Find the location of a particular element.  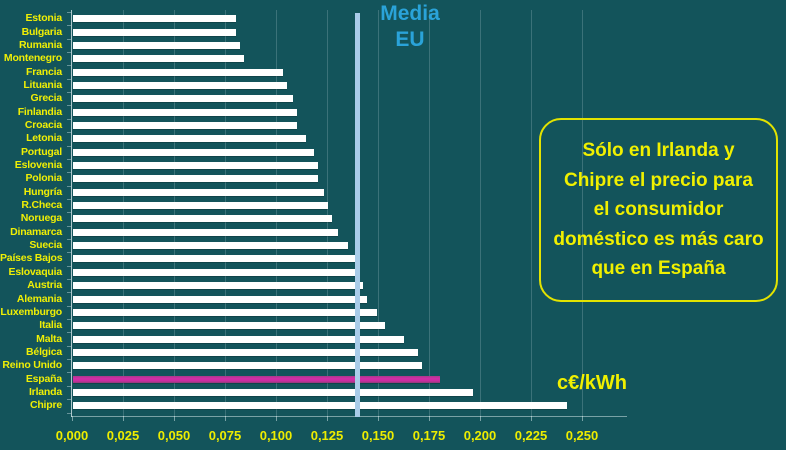

x-tick-label: 0,050 is located at coordinates (174, 435).